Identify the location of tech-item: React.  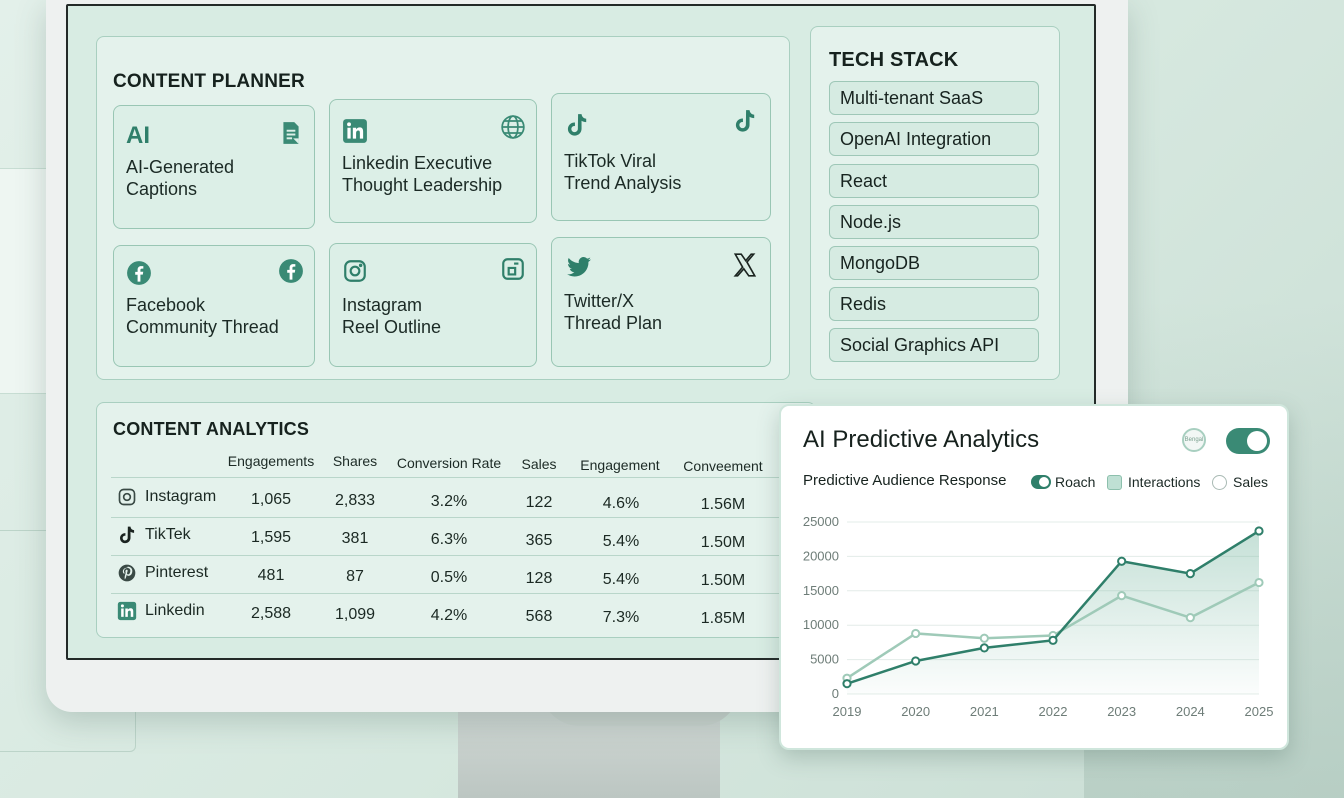
(934, 181).